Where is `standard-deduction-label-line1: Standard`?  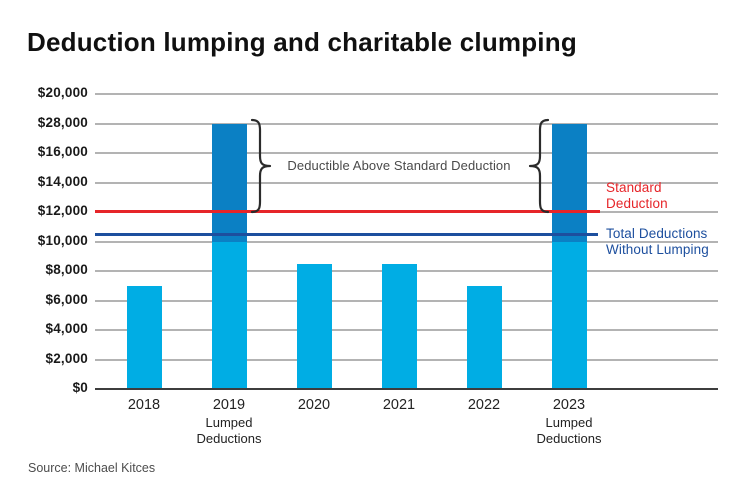
standard-deduction-label-line1: Standard is located at coordinates (634, 187).